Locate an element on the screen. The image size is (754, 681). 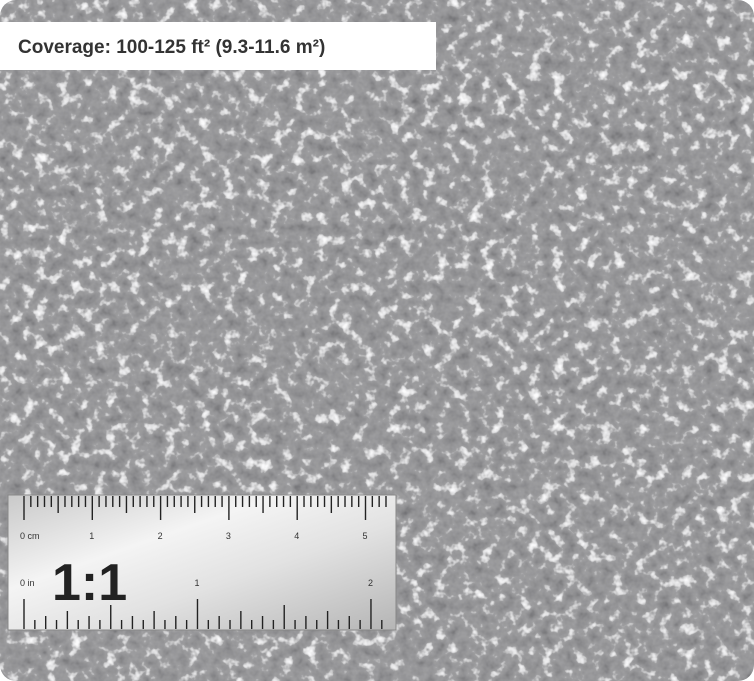
caption-box is located at coordinates (218, 46).